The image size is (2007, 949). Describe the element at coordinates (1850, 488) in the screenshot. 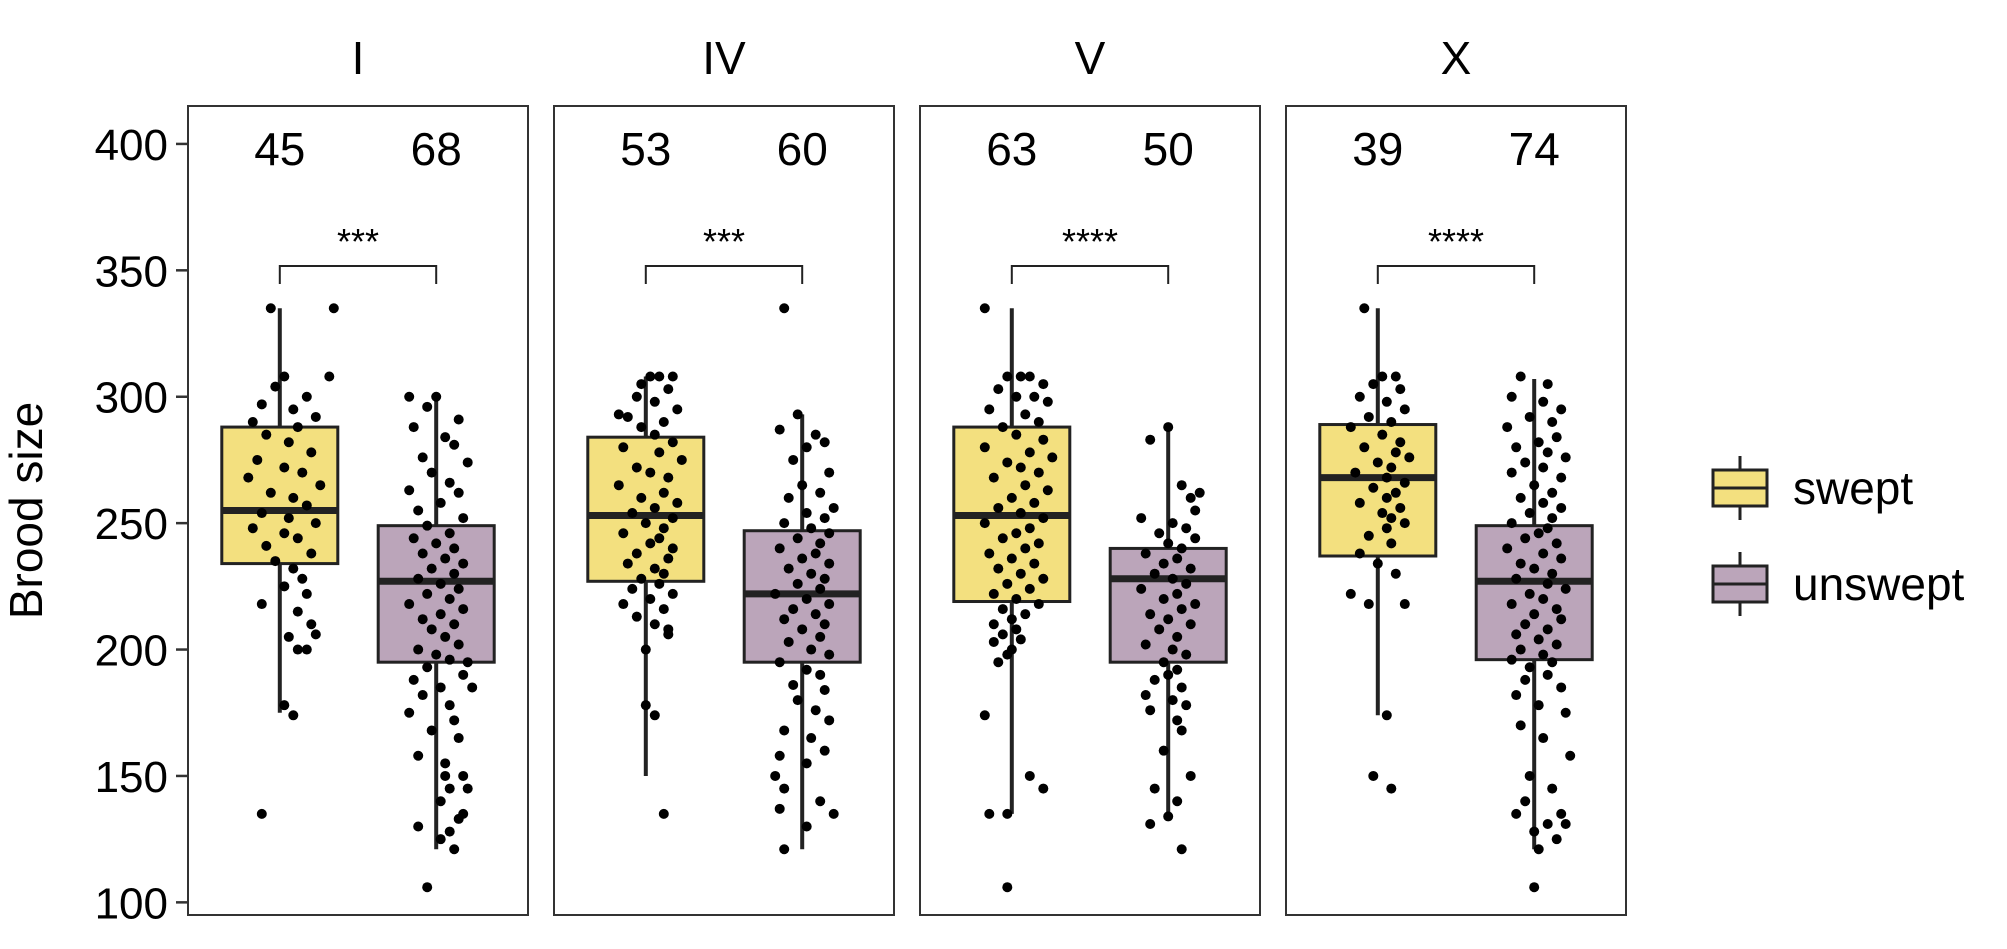

I see `legend-item-swept: swept` at that location.